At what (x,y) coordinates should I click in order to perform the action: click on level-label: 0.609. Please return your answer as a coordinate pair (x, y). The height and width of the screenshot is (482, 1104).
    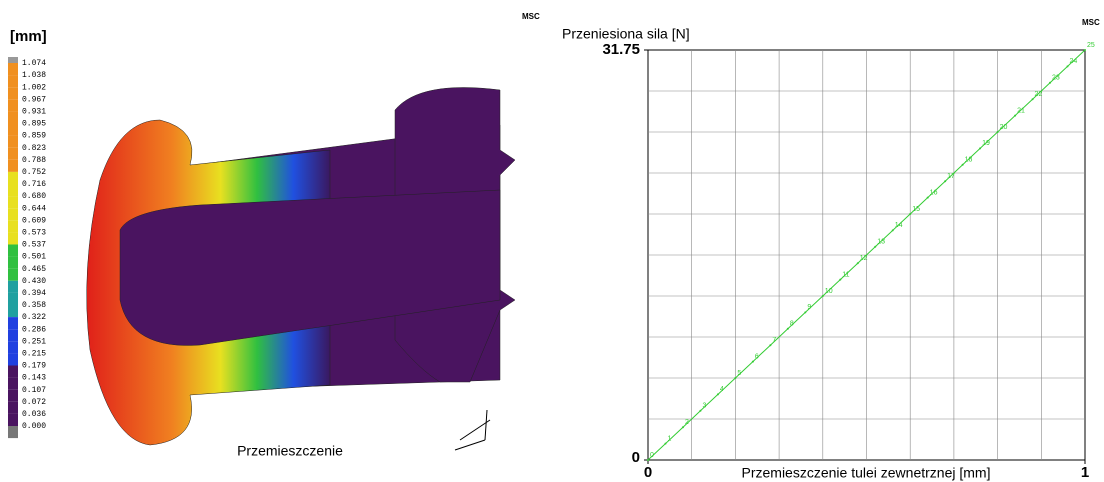
    Looking at the image, I should click on (34, 220).